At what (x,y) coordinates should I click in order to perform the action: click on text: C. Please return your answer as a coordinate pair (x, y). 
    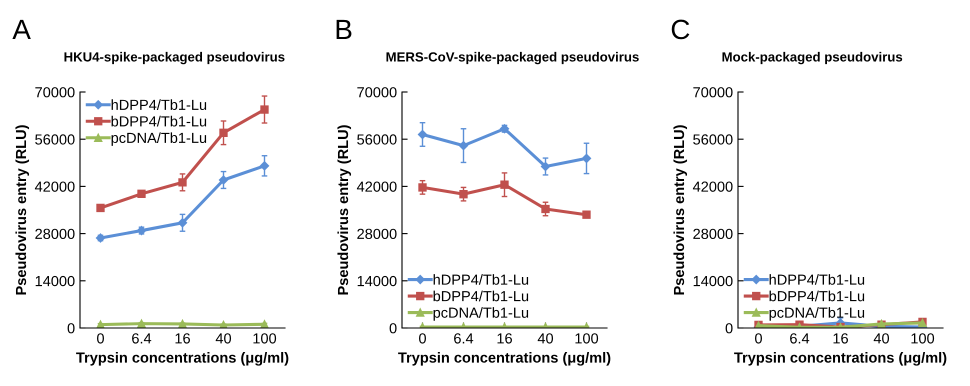
    Looking at the image, I should click on (681, 30).